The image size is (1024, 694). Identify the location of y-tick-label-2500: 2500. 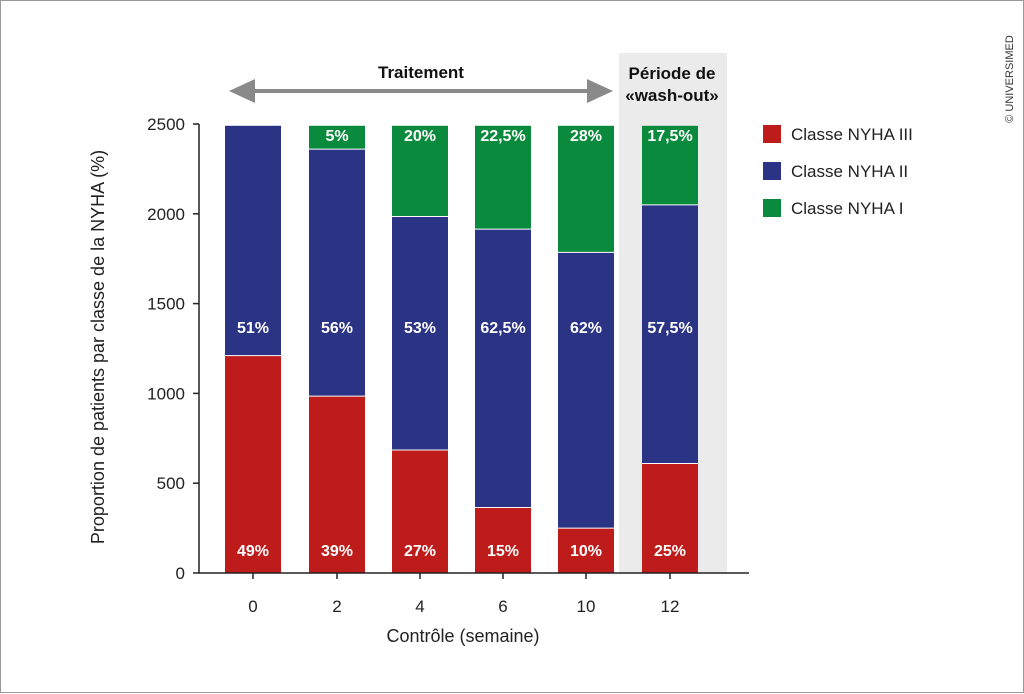
(166, 124).